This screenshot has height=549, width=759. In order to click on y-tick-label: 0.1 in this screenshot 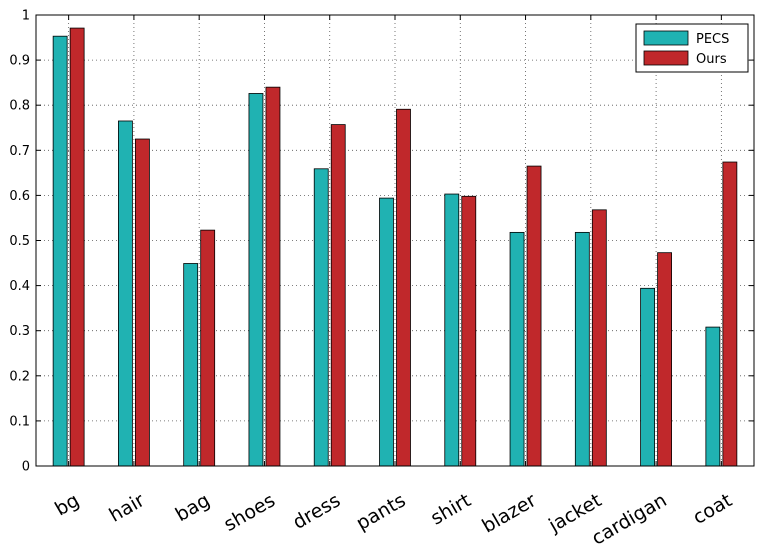, I will do `click(19, 421)`.